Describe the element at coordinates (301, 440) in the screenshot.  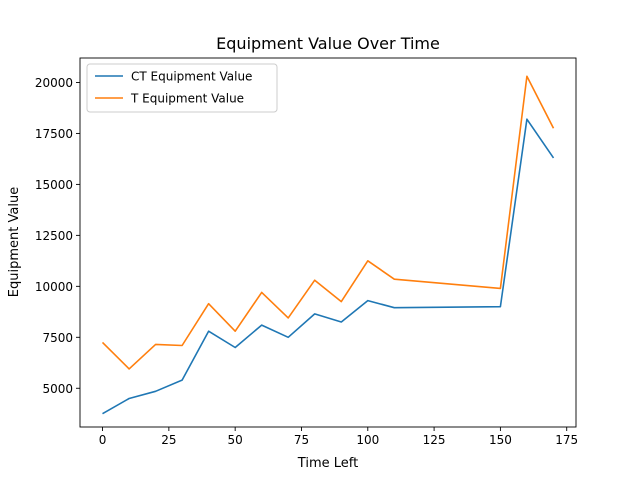
I see `x-tick-label: 75` at that location.